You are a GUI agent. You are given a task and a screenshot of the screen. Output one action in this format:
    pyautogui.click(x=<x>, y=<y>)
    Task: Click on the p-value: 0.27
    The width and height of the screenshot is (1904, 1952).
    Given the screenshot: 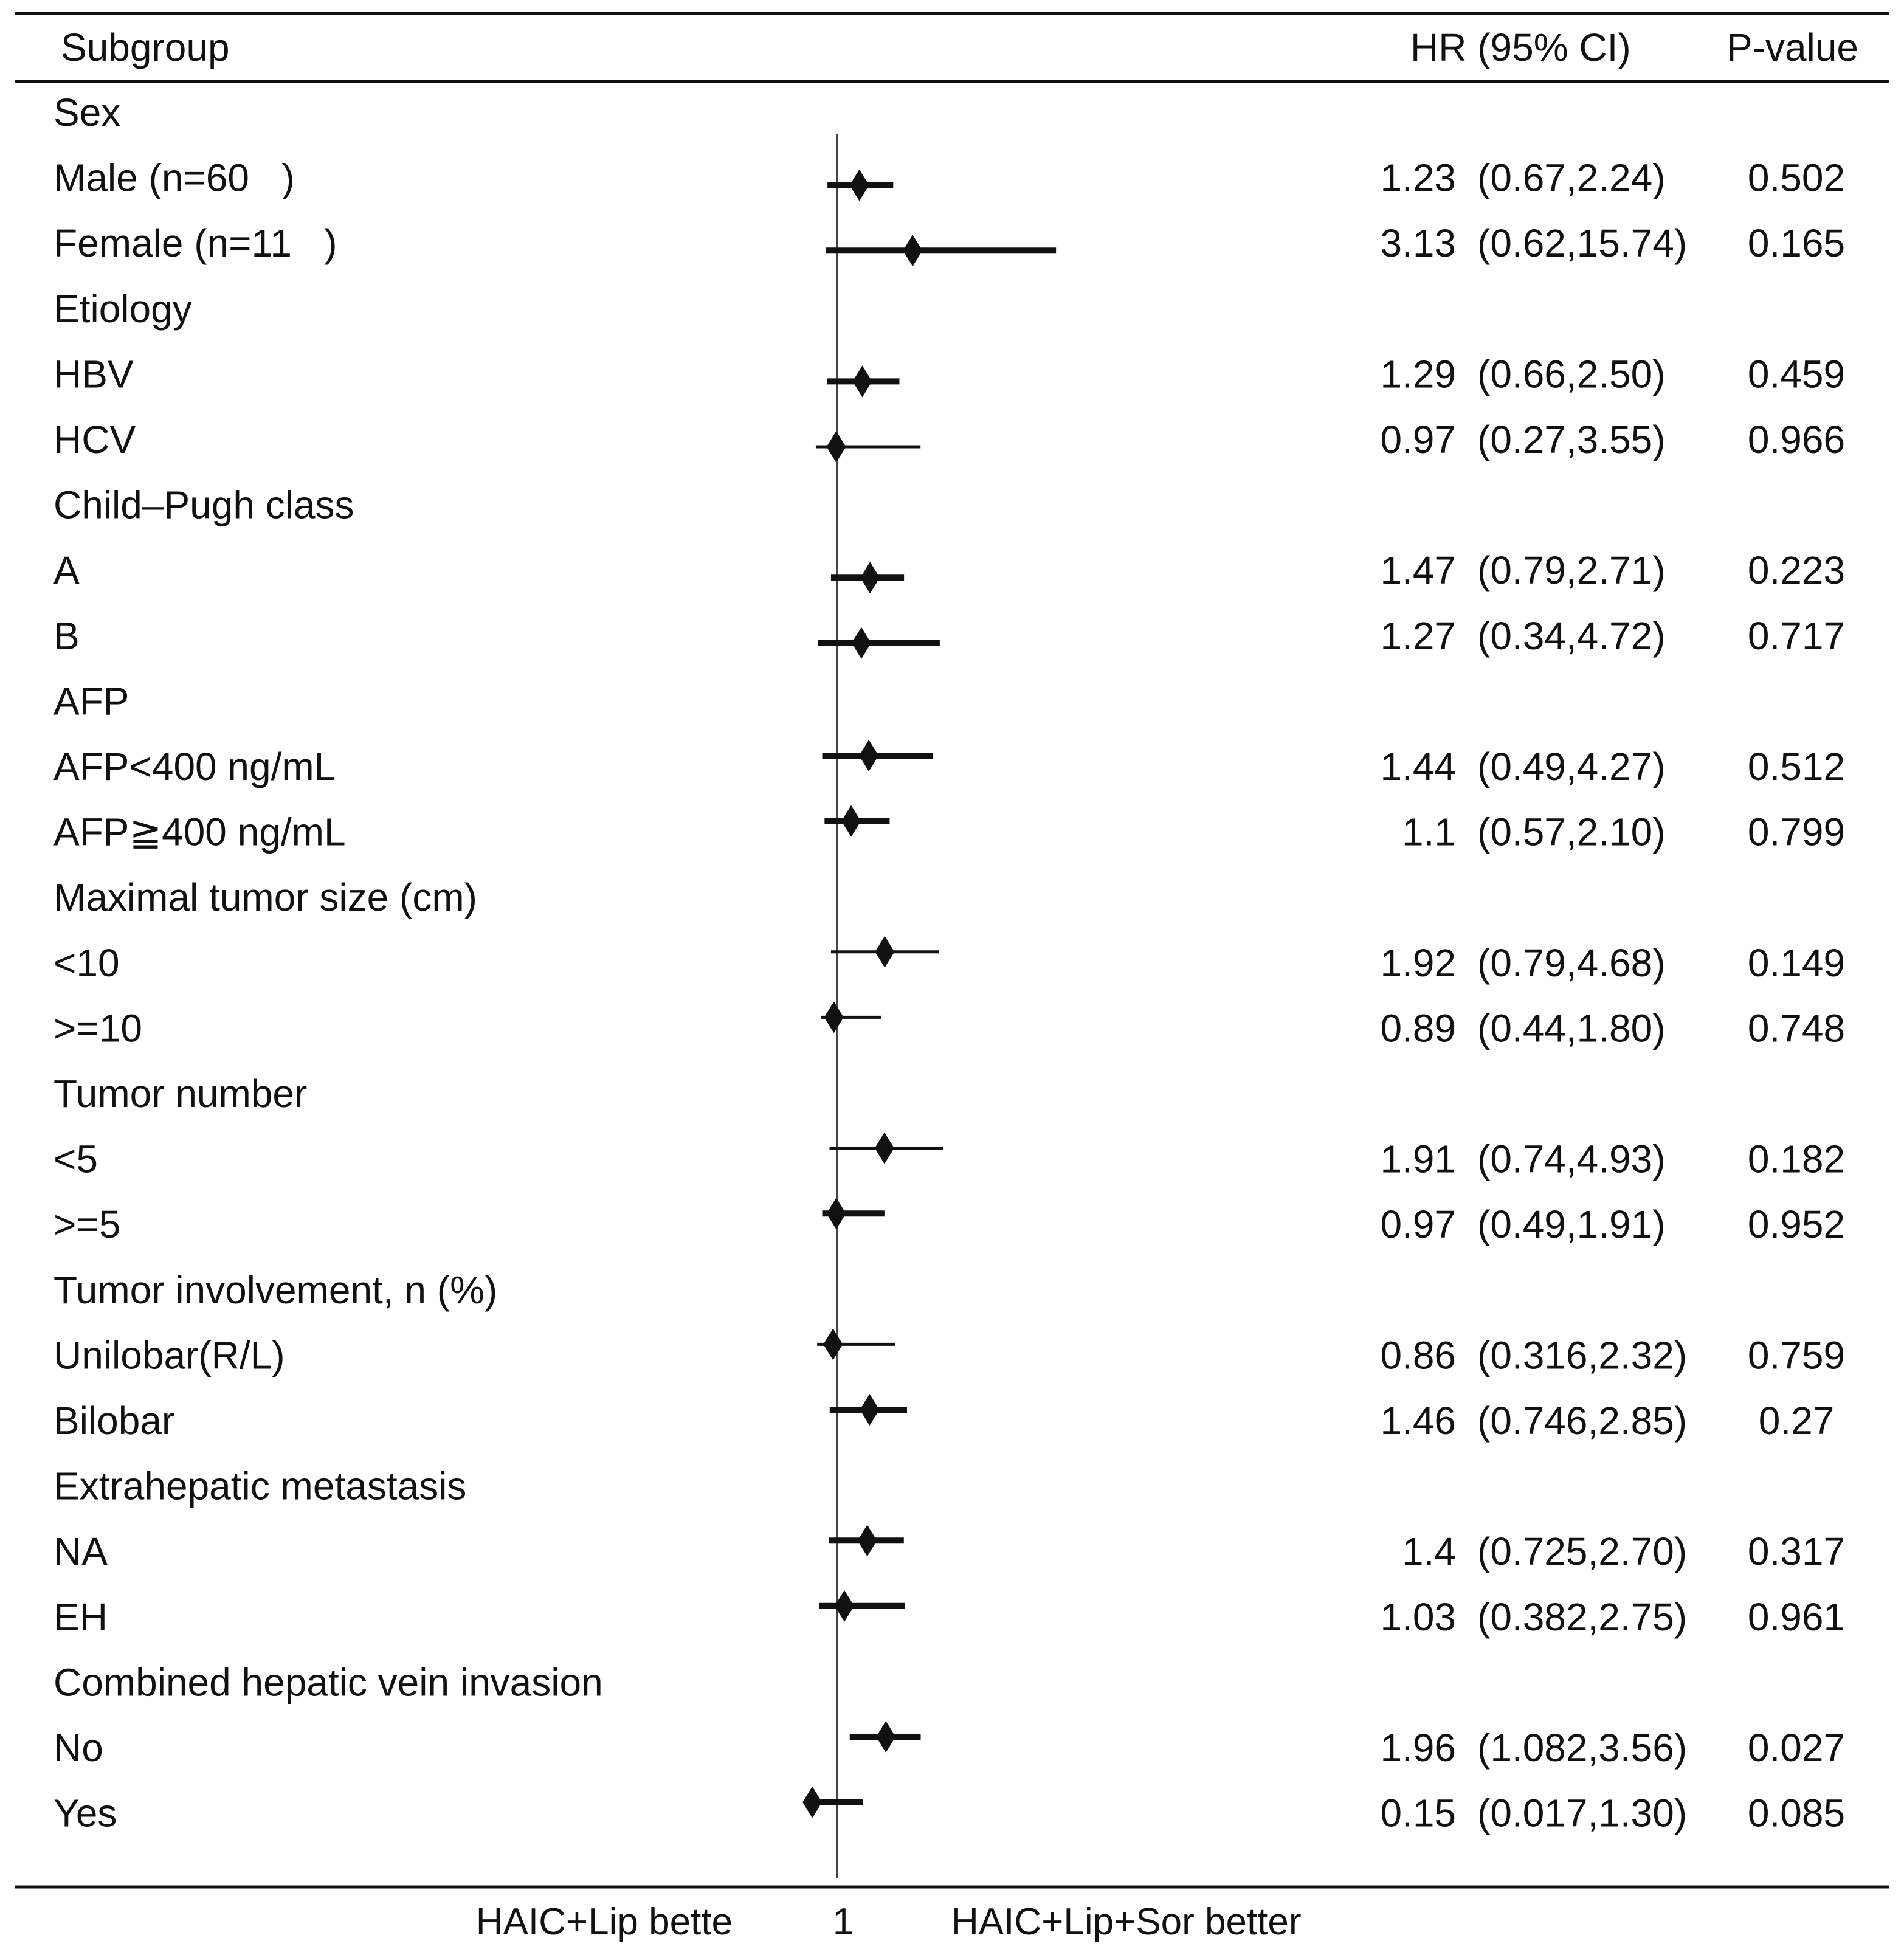 What is the action you would take?
    pyautogui.click(x=1797, y=1421)
    